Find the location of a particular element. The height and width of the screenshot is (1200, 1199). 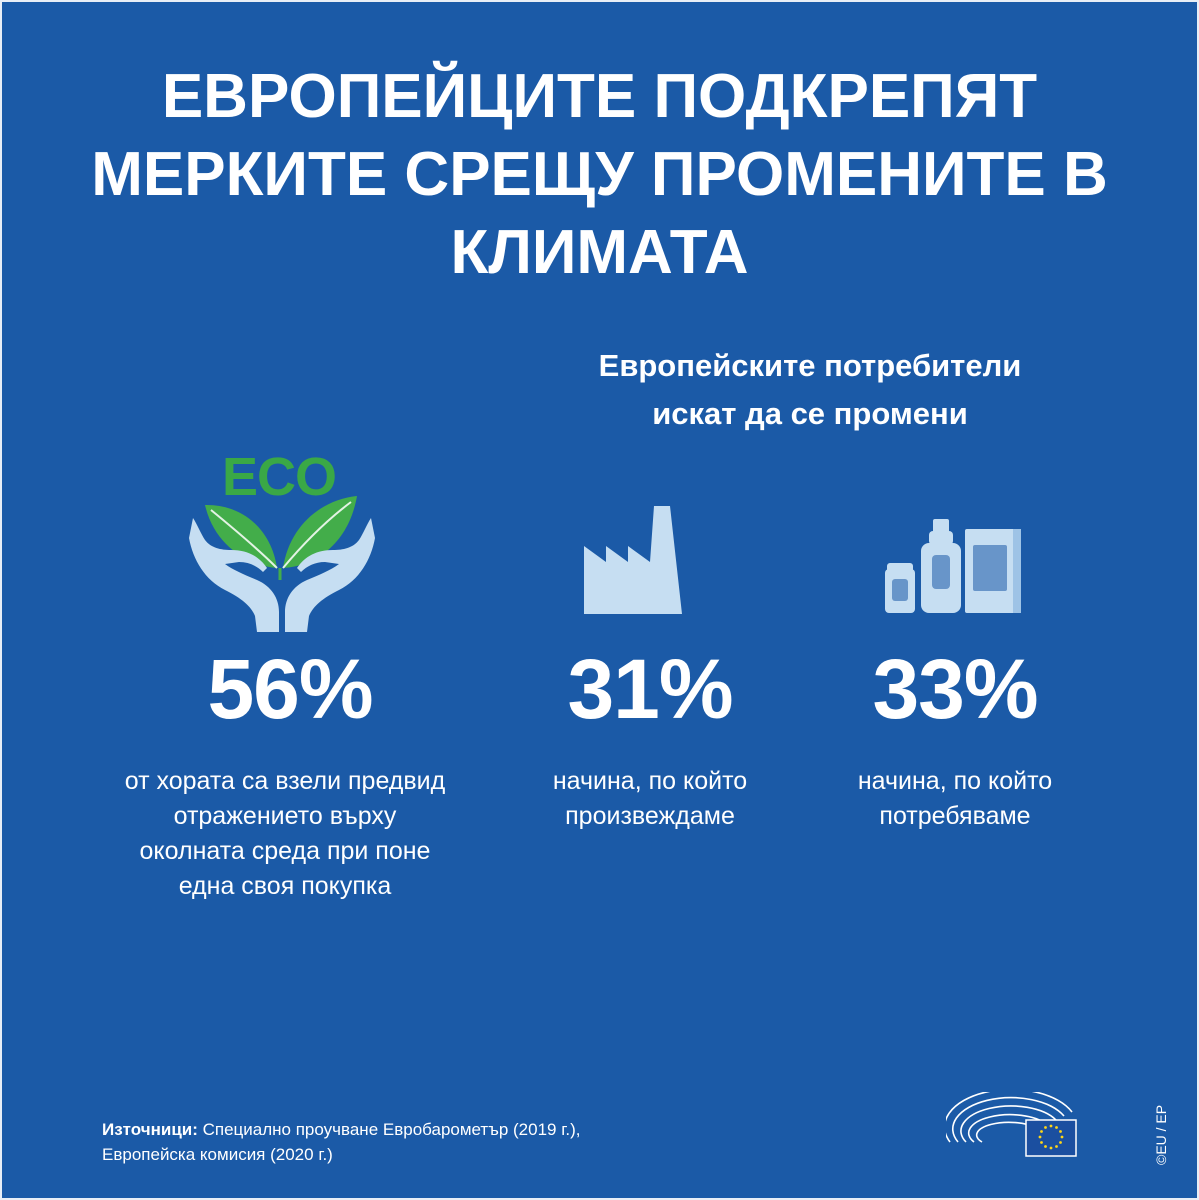

subtitle-line-2: искат да се промени is located at coordinates (810, 413).